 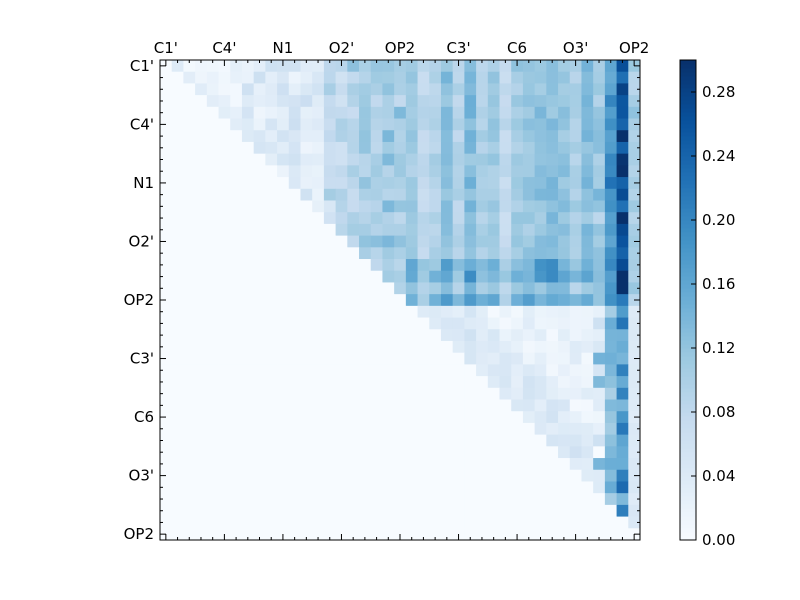 What do you see at coordinates (718, 220) in the screenshot?
I see `colorbar-tick-label: 0.20` at bounding box center [718, 220].